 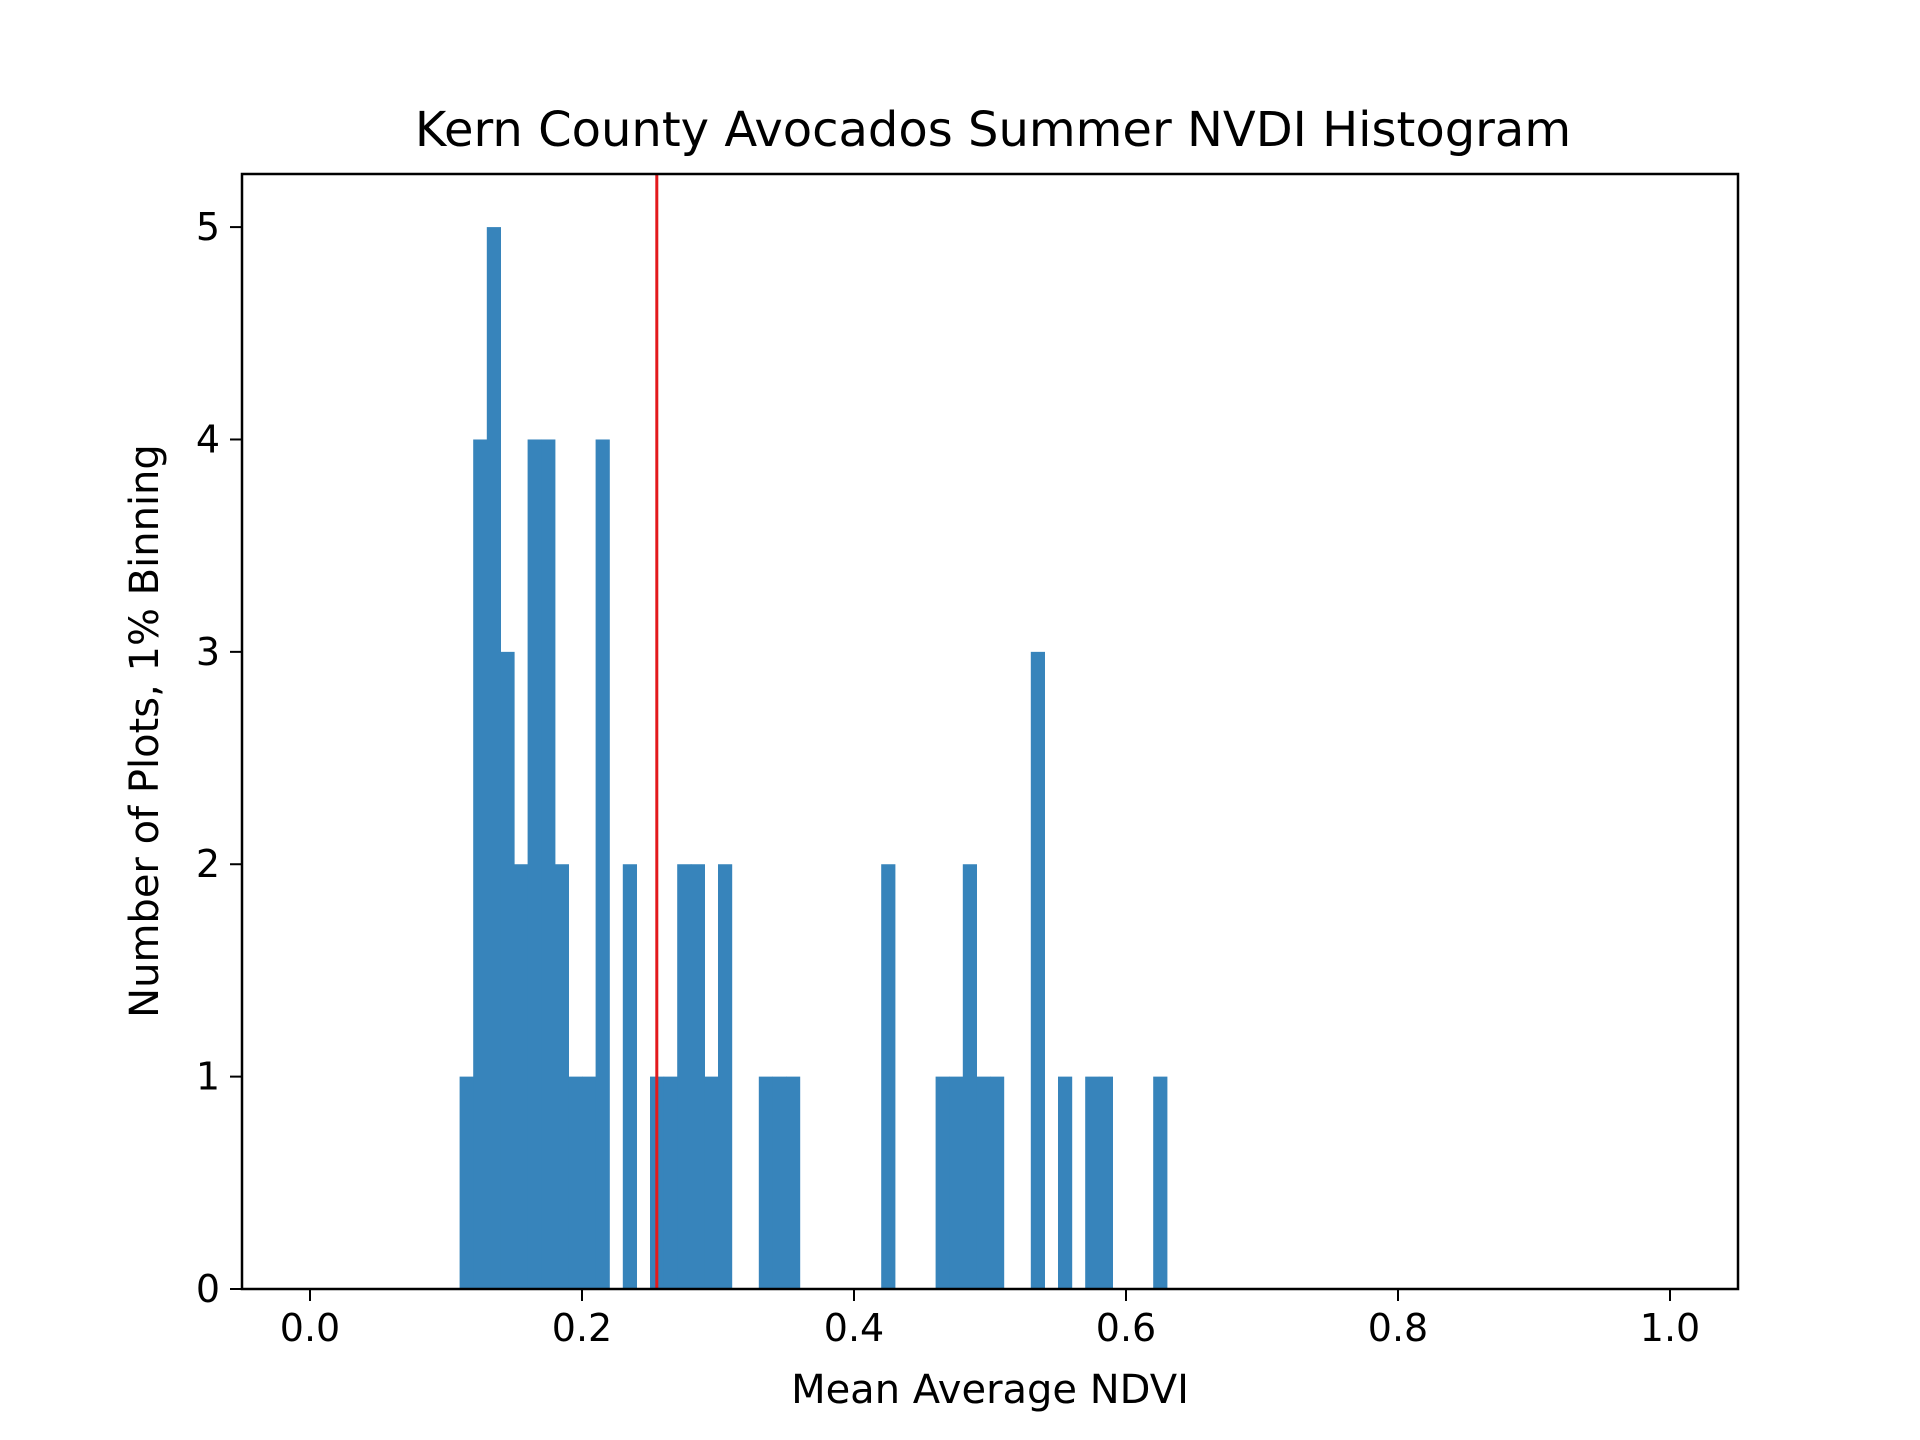 What do you see at coordinates (208, 864) in the screenshot?
I see `y-tick-label: 2` at bounding box center [208, 864].